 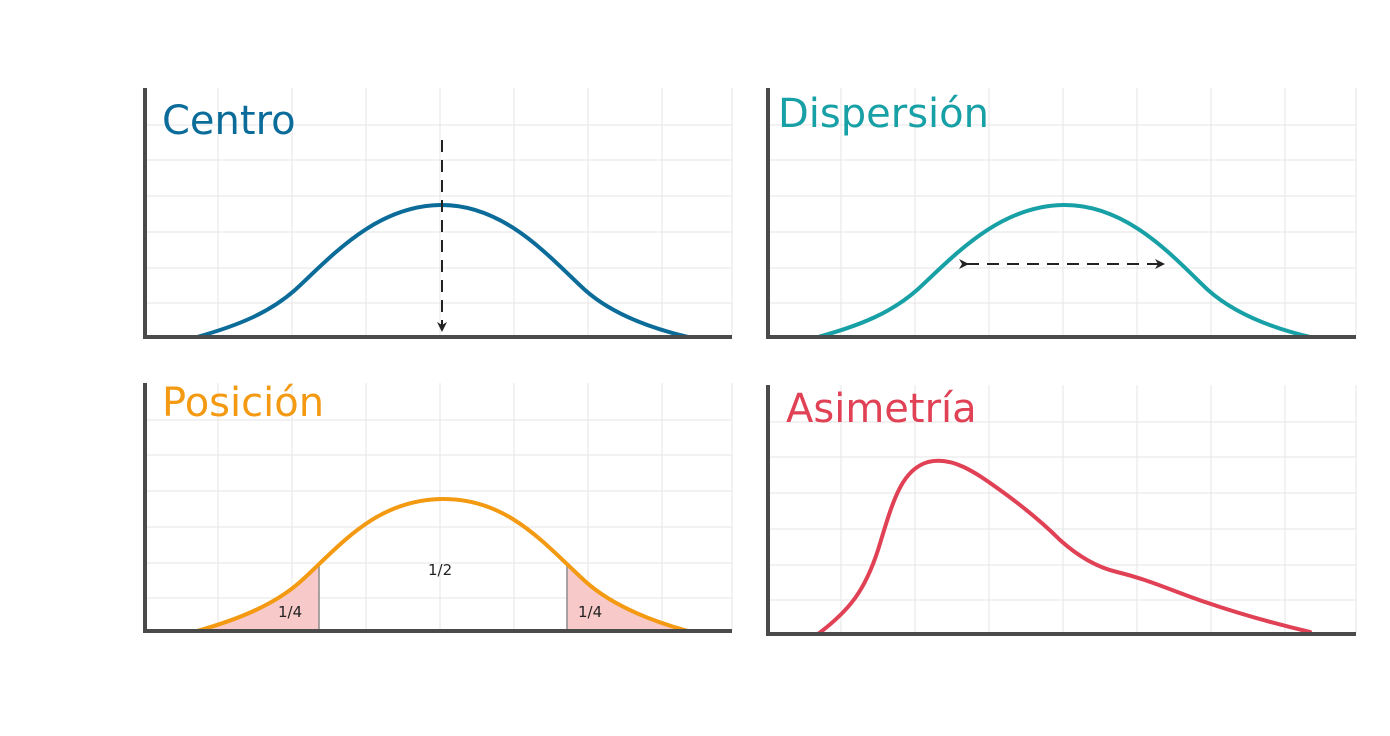 I want to click on axis-centro, so click(x=437, y=213).